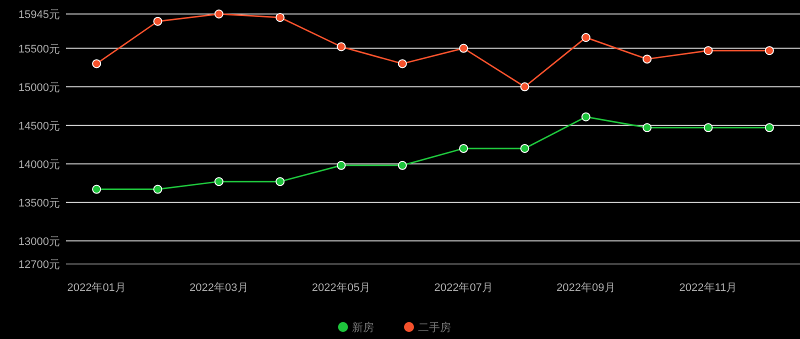 Image resolution: width=800 pixels, height=339 pixels. Describe the element at coordinates (39, 164) in the screenshot. I see `y-tick-label: 14000元` at that location.